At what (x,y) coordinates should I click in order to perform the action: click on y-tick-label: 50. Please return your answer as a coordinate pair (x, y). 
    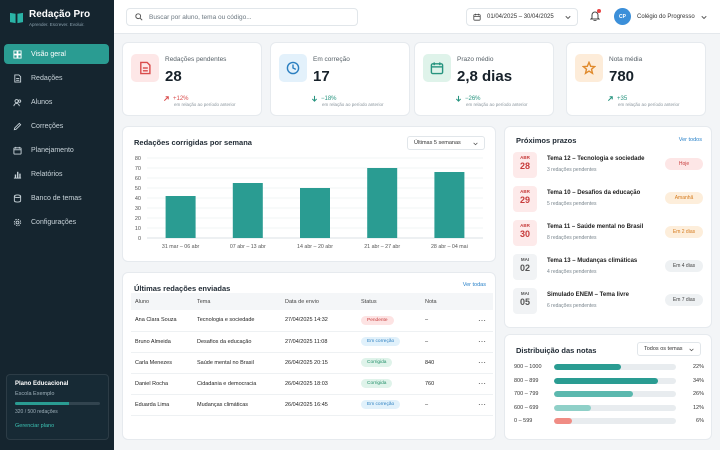
    Looking at the image, I should click on (138, 189).